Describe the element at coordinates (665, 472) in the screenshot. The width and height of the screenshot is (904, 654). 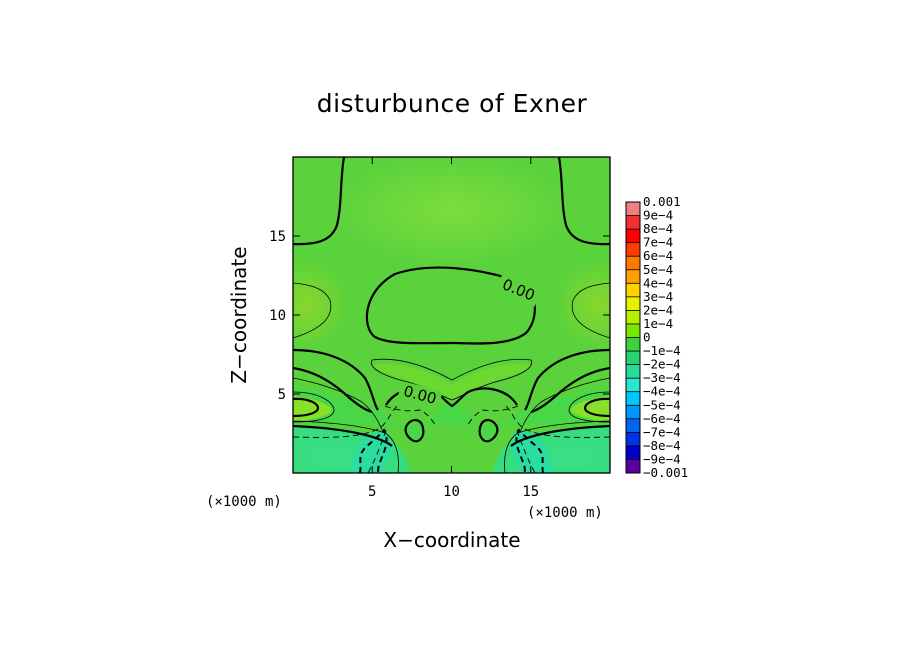
I see `colorbar-label: −0.001` at that location.